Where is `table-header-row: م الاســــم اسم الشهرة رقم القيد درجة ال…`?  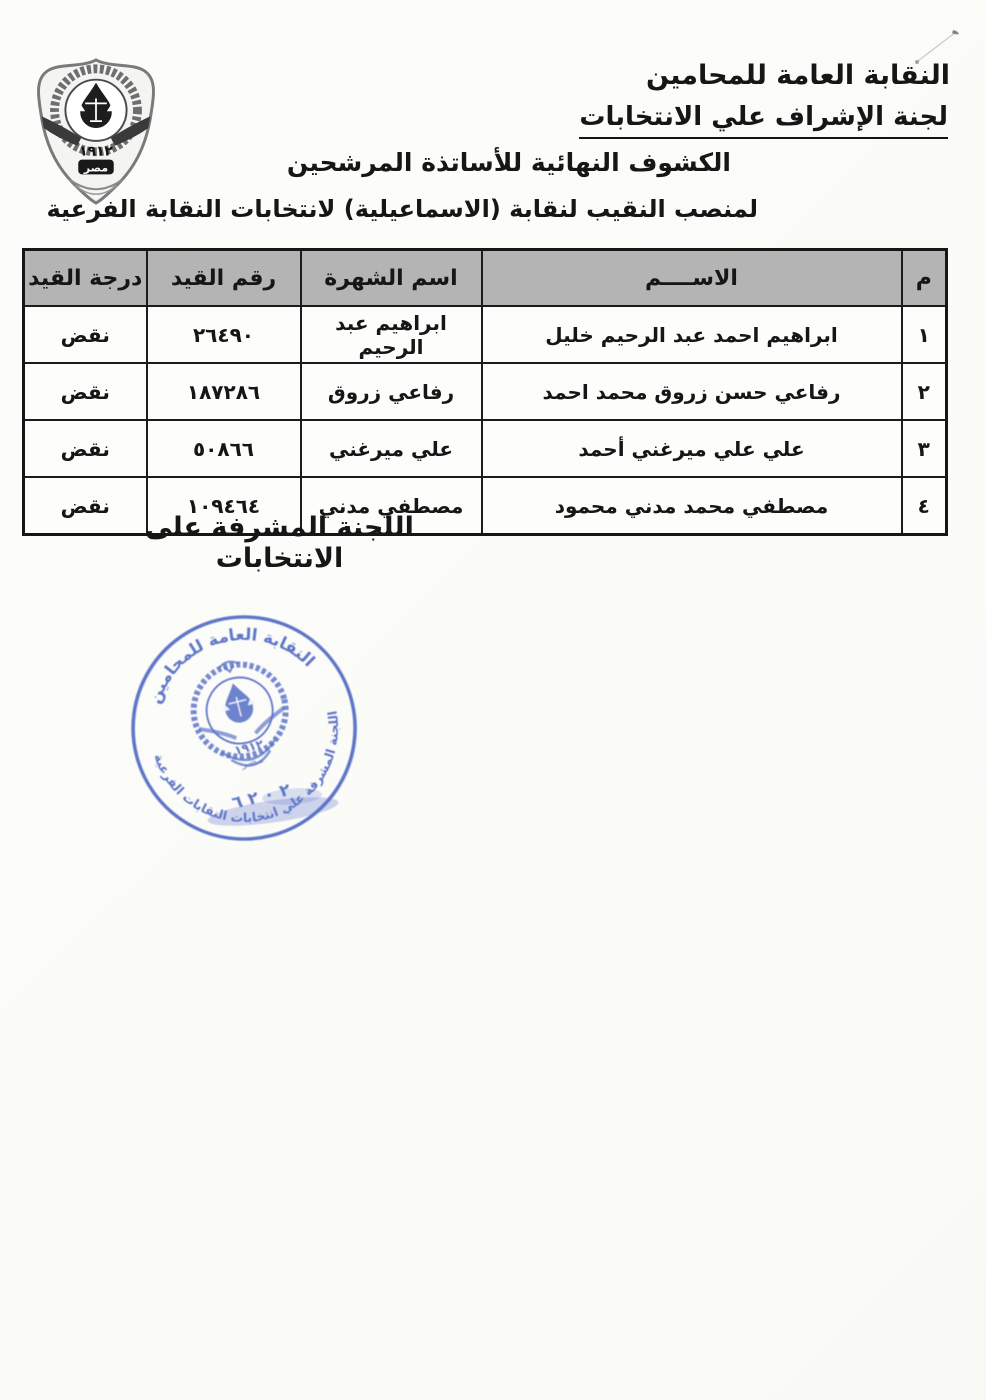 table-header-row: م الاســــم اسم الشهرة رقم القيد درجة ال… is located at coordinates (485, 277).